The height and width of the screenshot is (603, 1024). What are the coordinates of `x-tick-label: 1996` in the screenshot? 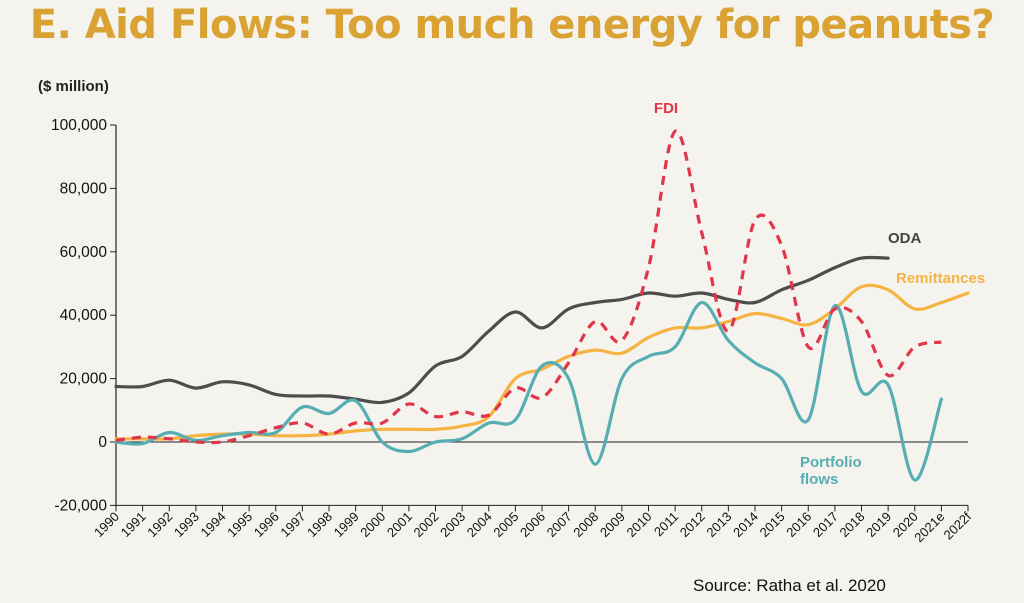 It's located at (266, 524).